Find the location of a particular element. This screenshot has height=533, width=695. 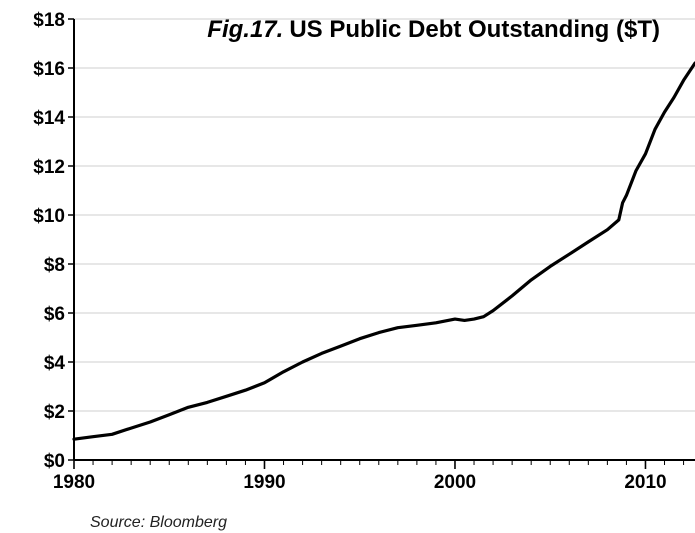

y-tick-label: $6 is located at coordinates (54, 314).